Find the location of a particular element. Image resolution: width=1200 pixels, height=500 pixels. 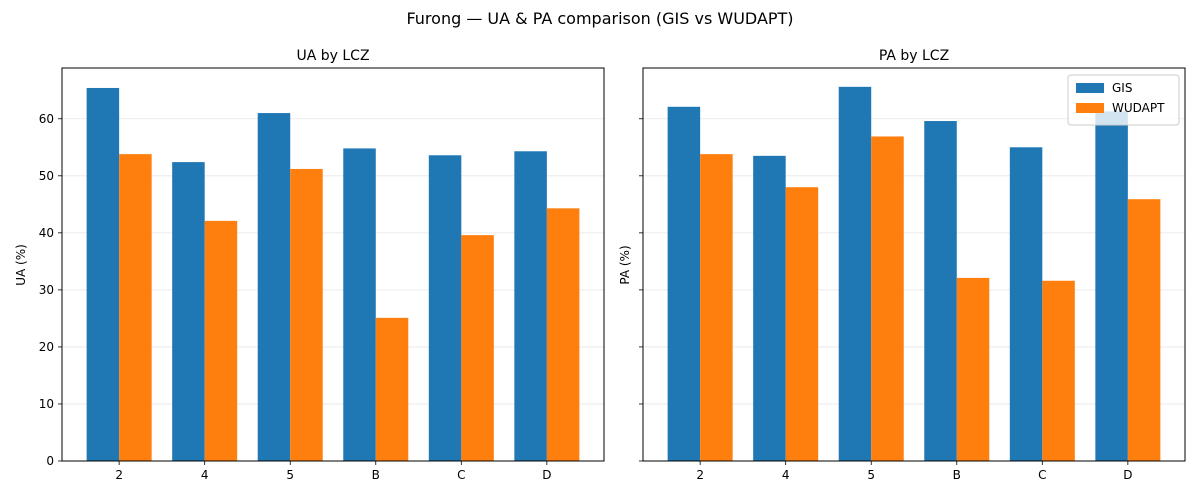

pa-legend-label-gis: GIS is located at coordinates (1122, 88).